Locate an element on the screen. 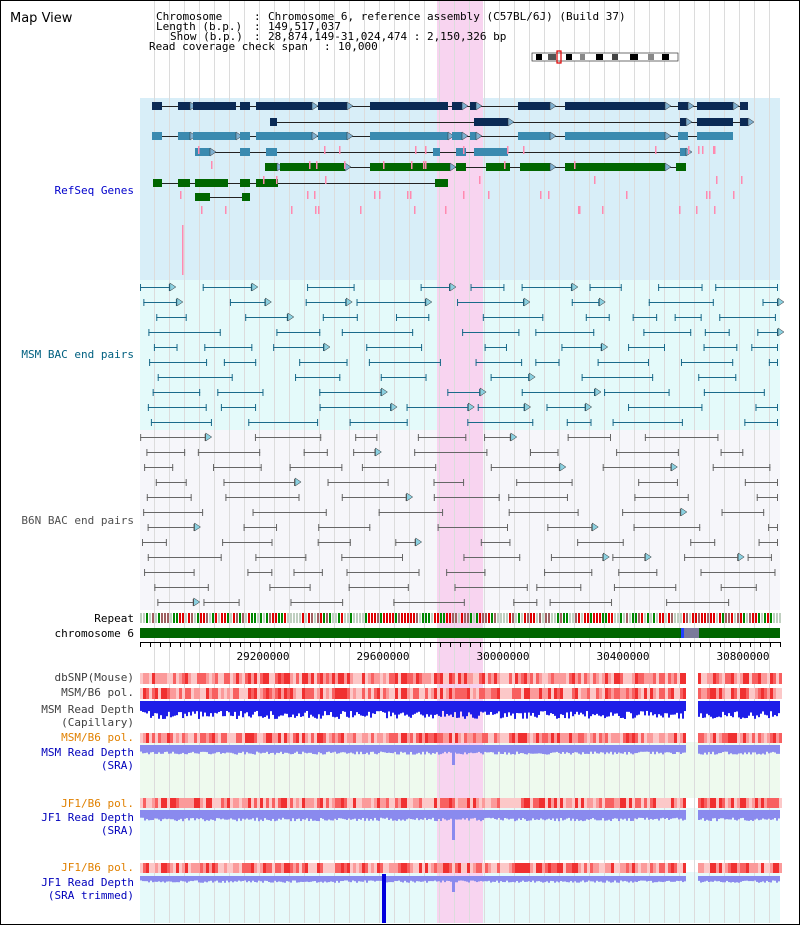 The width and height of the screenshot is (800, 925). track-label-msm-b6-pol-sra: MSM/B6 pol. is located at coordinates (97, 737).